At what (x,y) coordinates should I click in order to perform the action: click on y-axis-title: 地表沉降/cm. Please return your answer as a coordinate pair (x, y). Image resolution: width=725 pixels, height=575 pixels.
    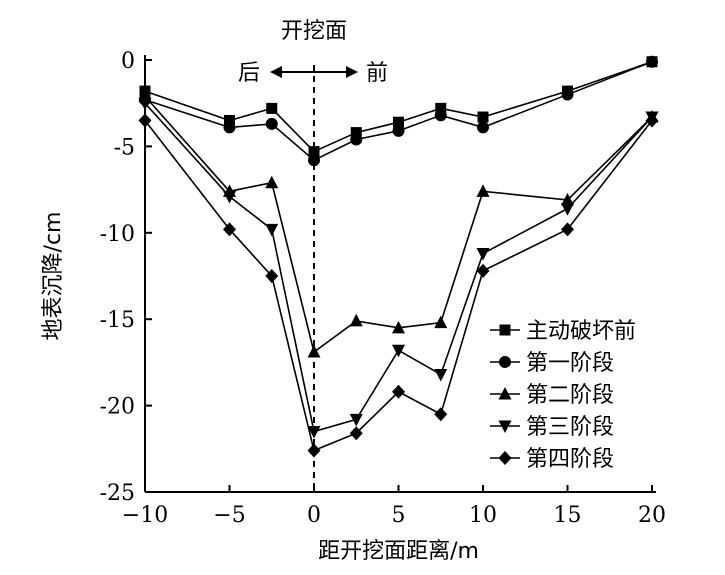
    Looking at the image, I should click on (53, 276).